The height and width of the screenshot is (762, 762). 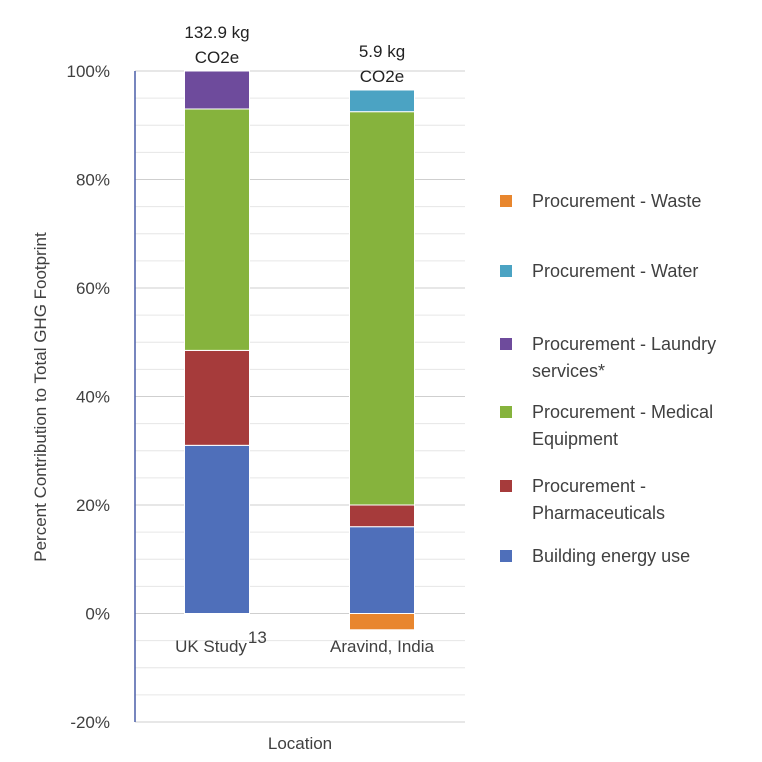 What do you see at coordinates (93, 288) in the screenshot?
I see `y-tick-label: 60%` at bounding box center [93, 288].